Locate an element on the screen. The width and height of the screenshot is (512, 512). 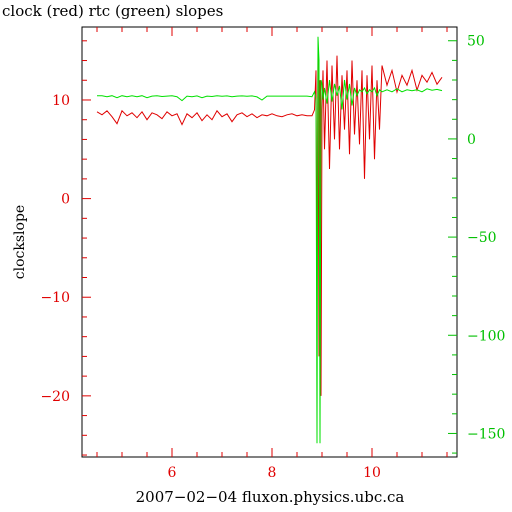
y-right-tick-label: 50 is located at coordinates (476, 42).